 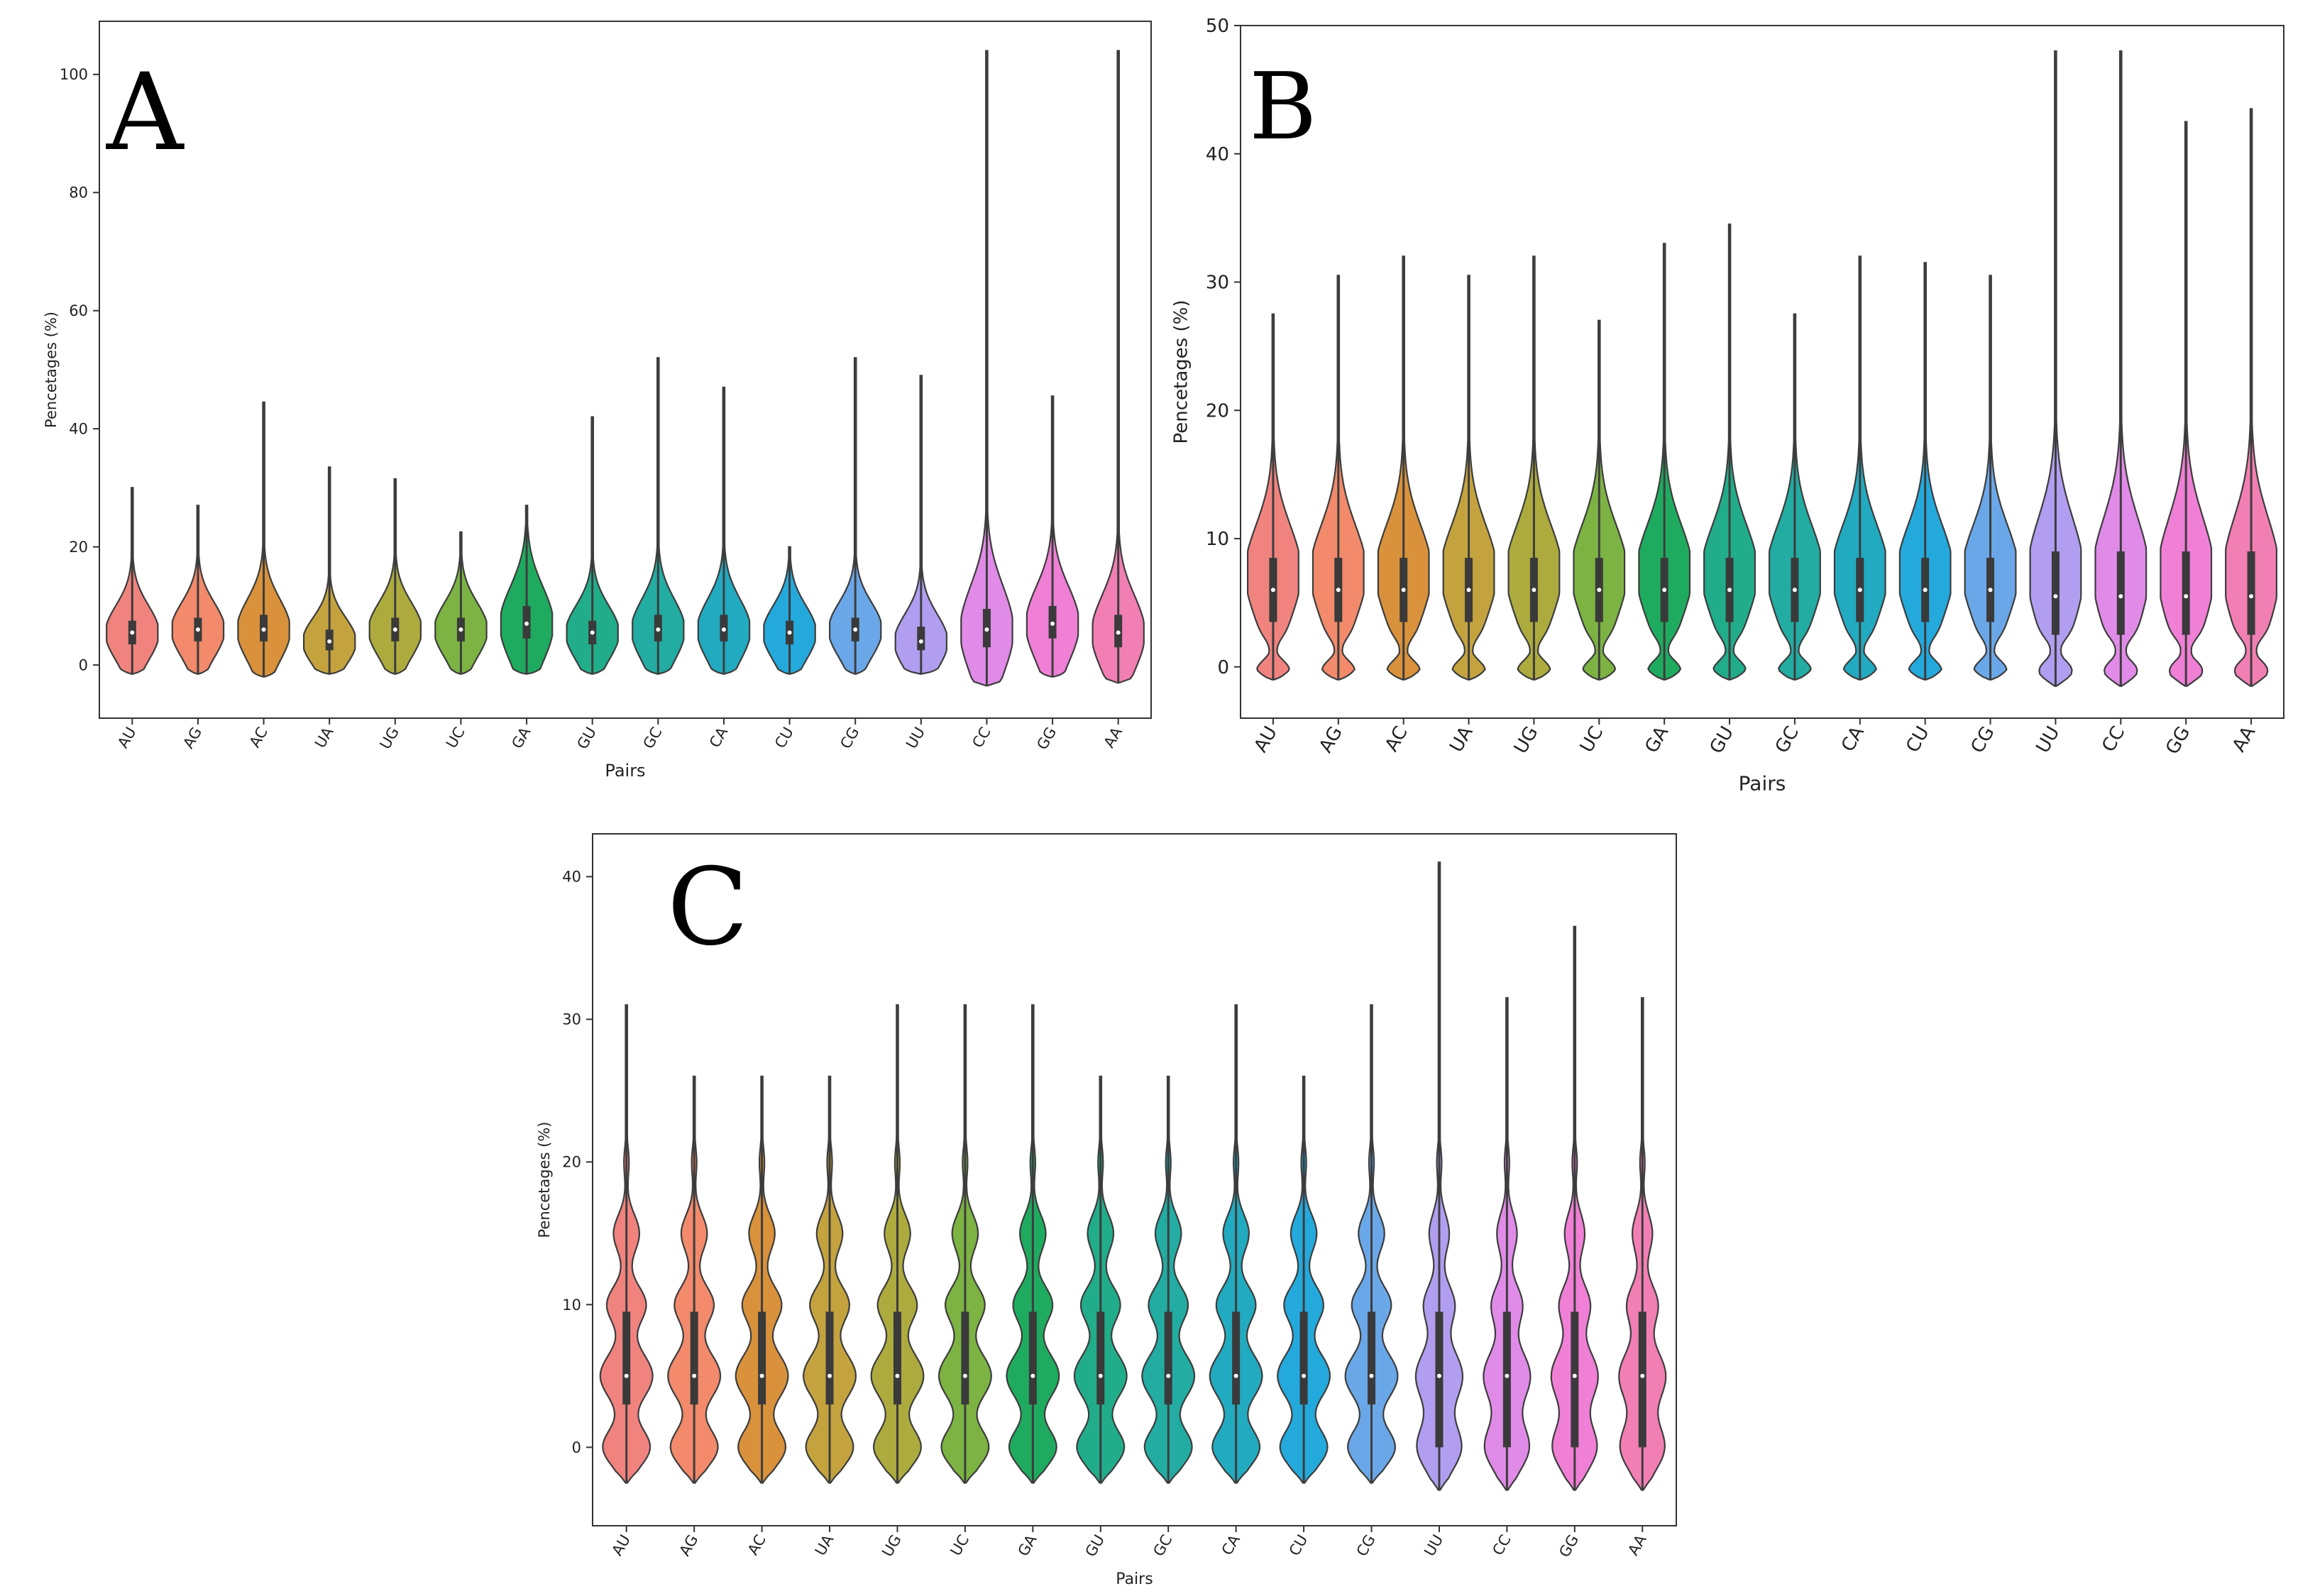 I want to click on iqr-box-gu, so click(x=1101, y=1358).